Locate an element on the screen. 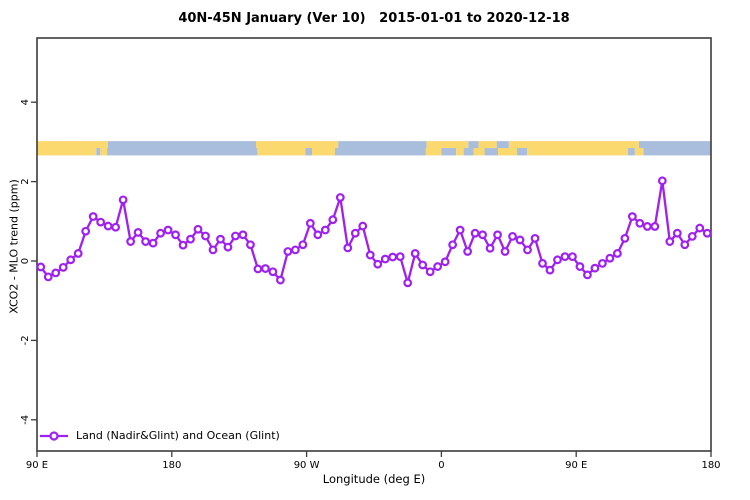 The image size is (750, 500). map-band is located at coordinates (374, 148).